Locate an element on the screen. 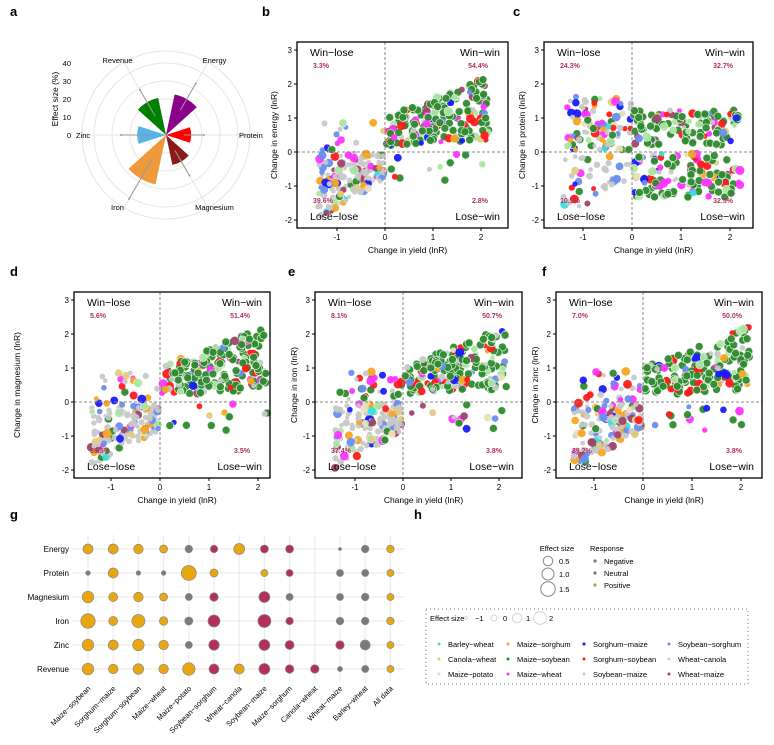 This screenshot has height=745, width=774. x-tick-label: 1 is located at coordinates (209, 487).